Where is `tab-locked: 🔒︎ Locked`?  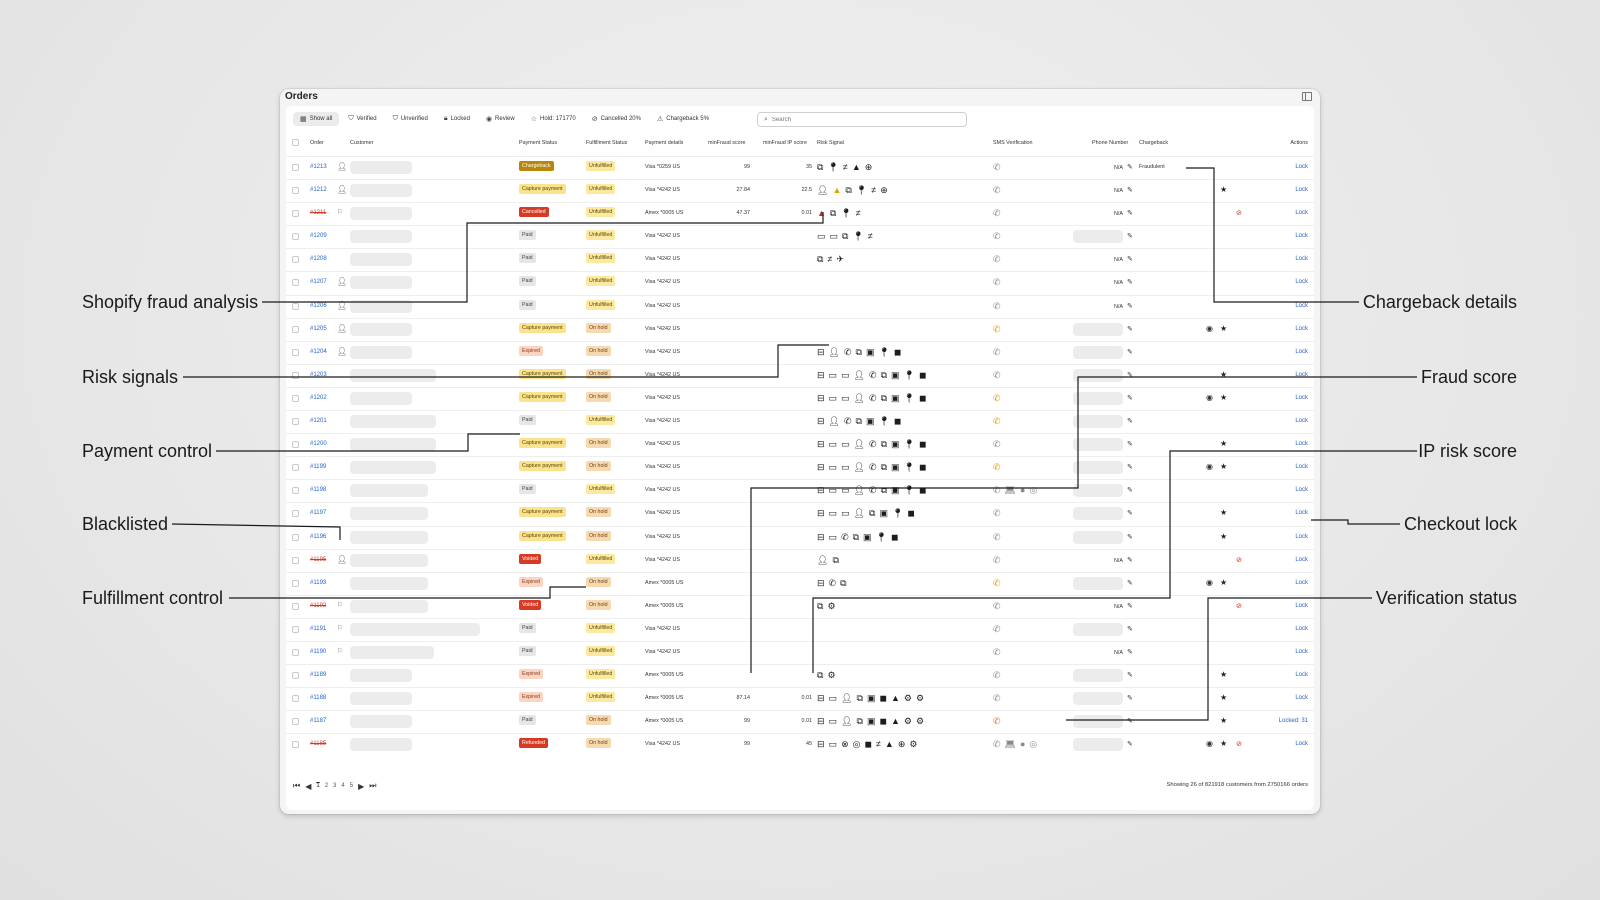
tab-locked: 🔒︎ Locked is located at coordinates (457, 119).